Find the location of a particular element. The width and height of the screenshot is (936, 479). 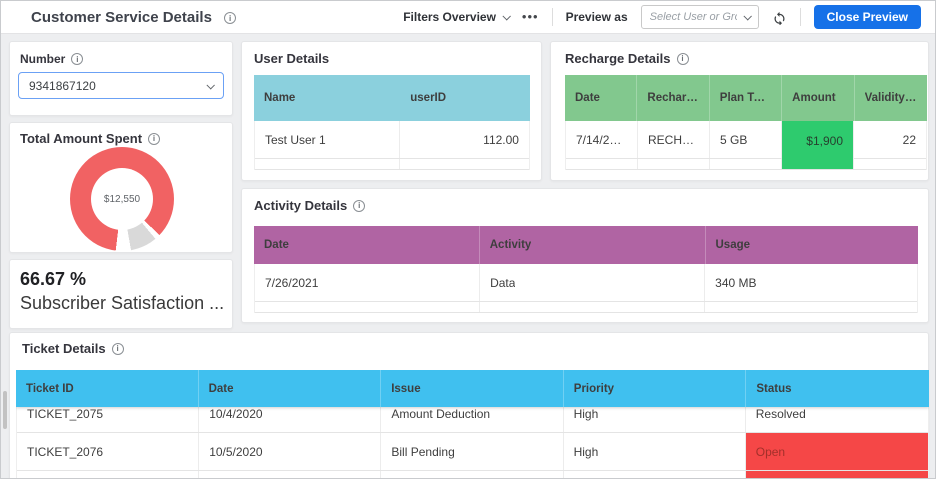

page-title-text: Customer Service Details is located at coordinates (121, 17).